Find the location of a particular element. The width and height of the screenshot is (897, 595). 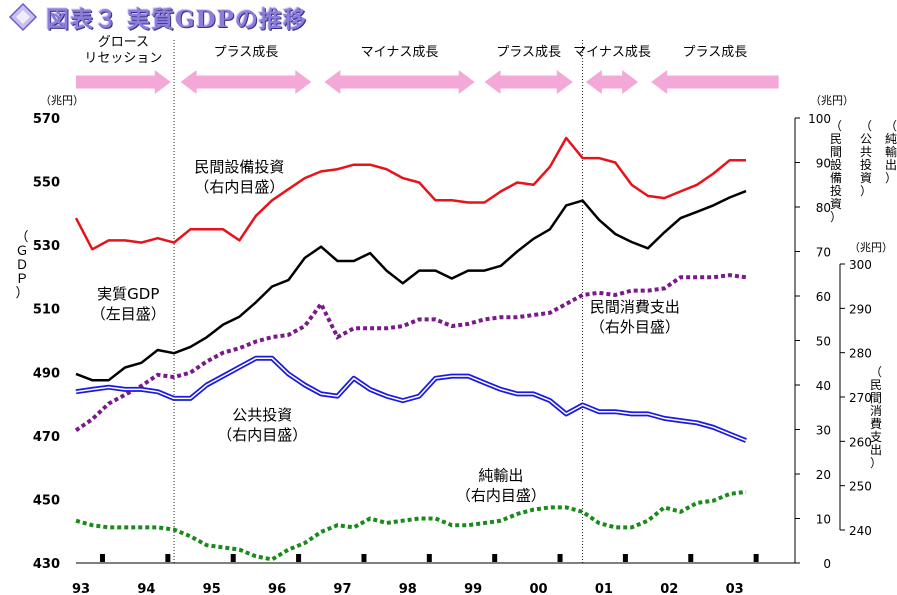

series-line-net_exports is located at coordinates (411, 525).